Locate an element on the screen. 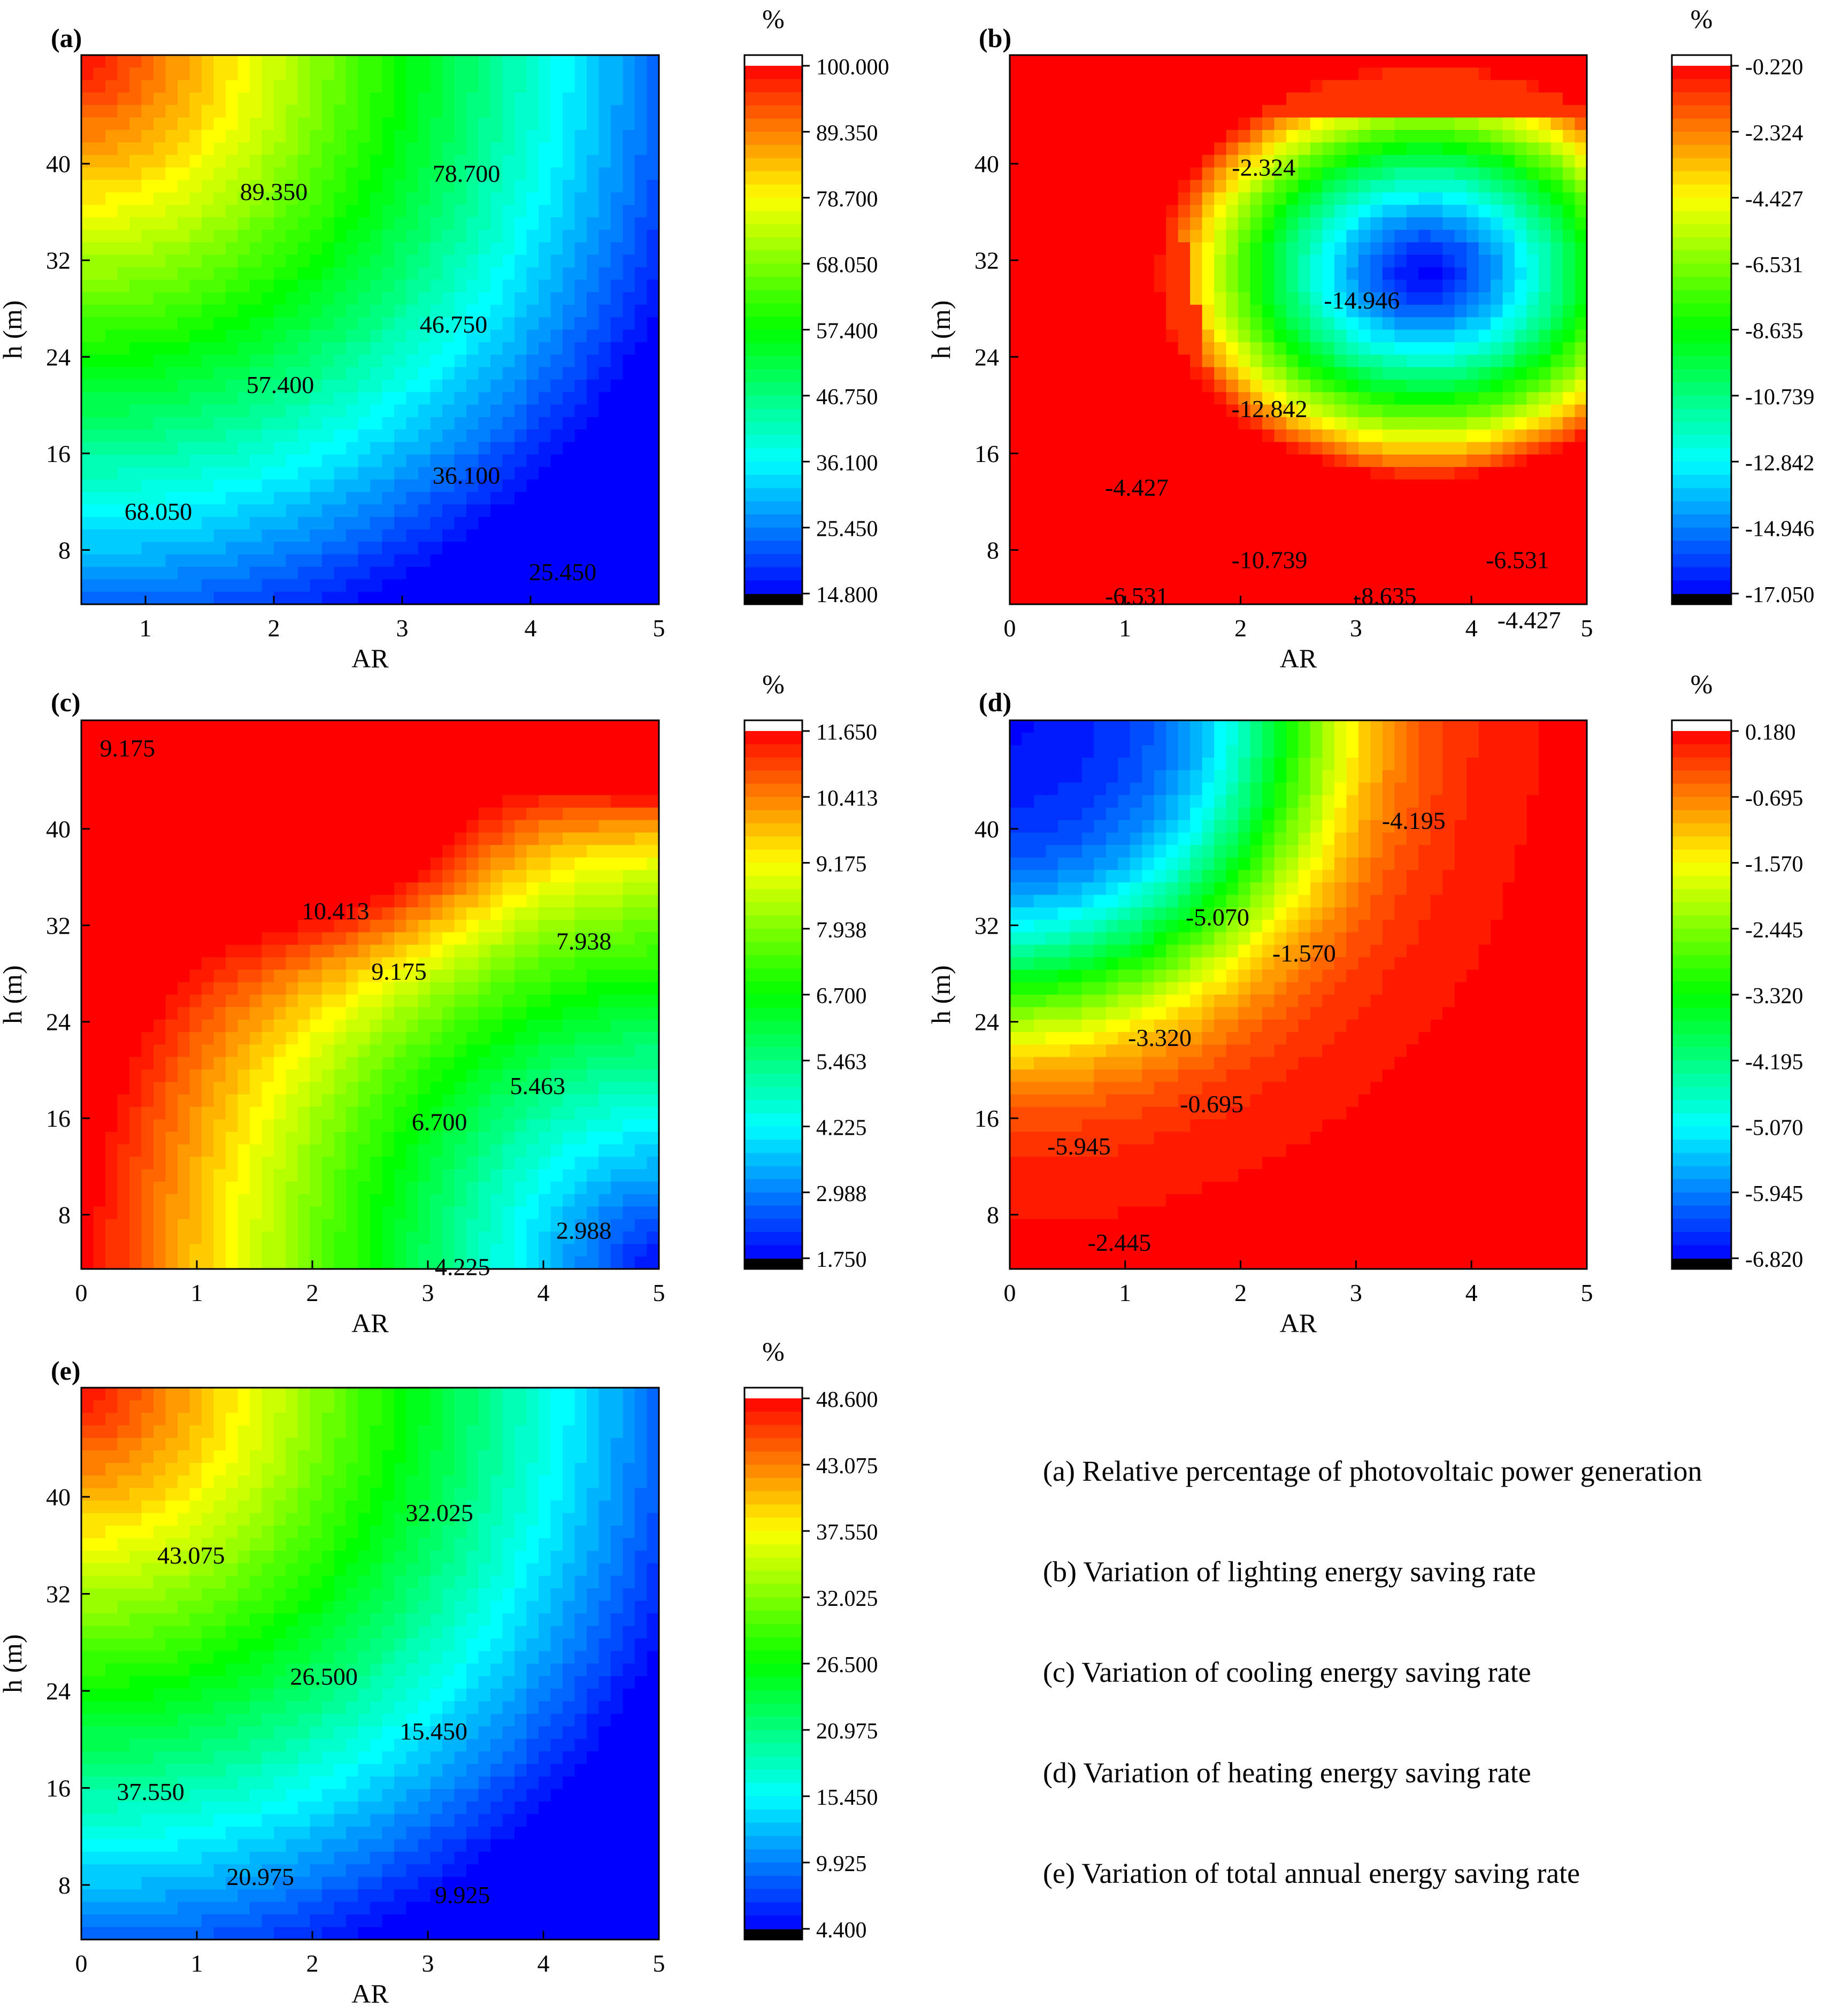  colorbar-tick-label: -0.220 is located at coordinates (1774, 67).